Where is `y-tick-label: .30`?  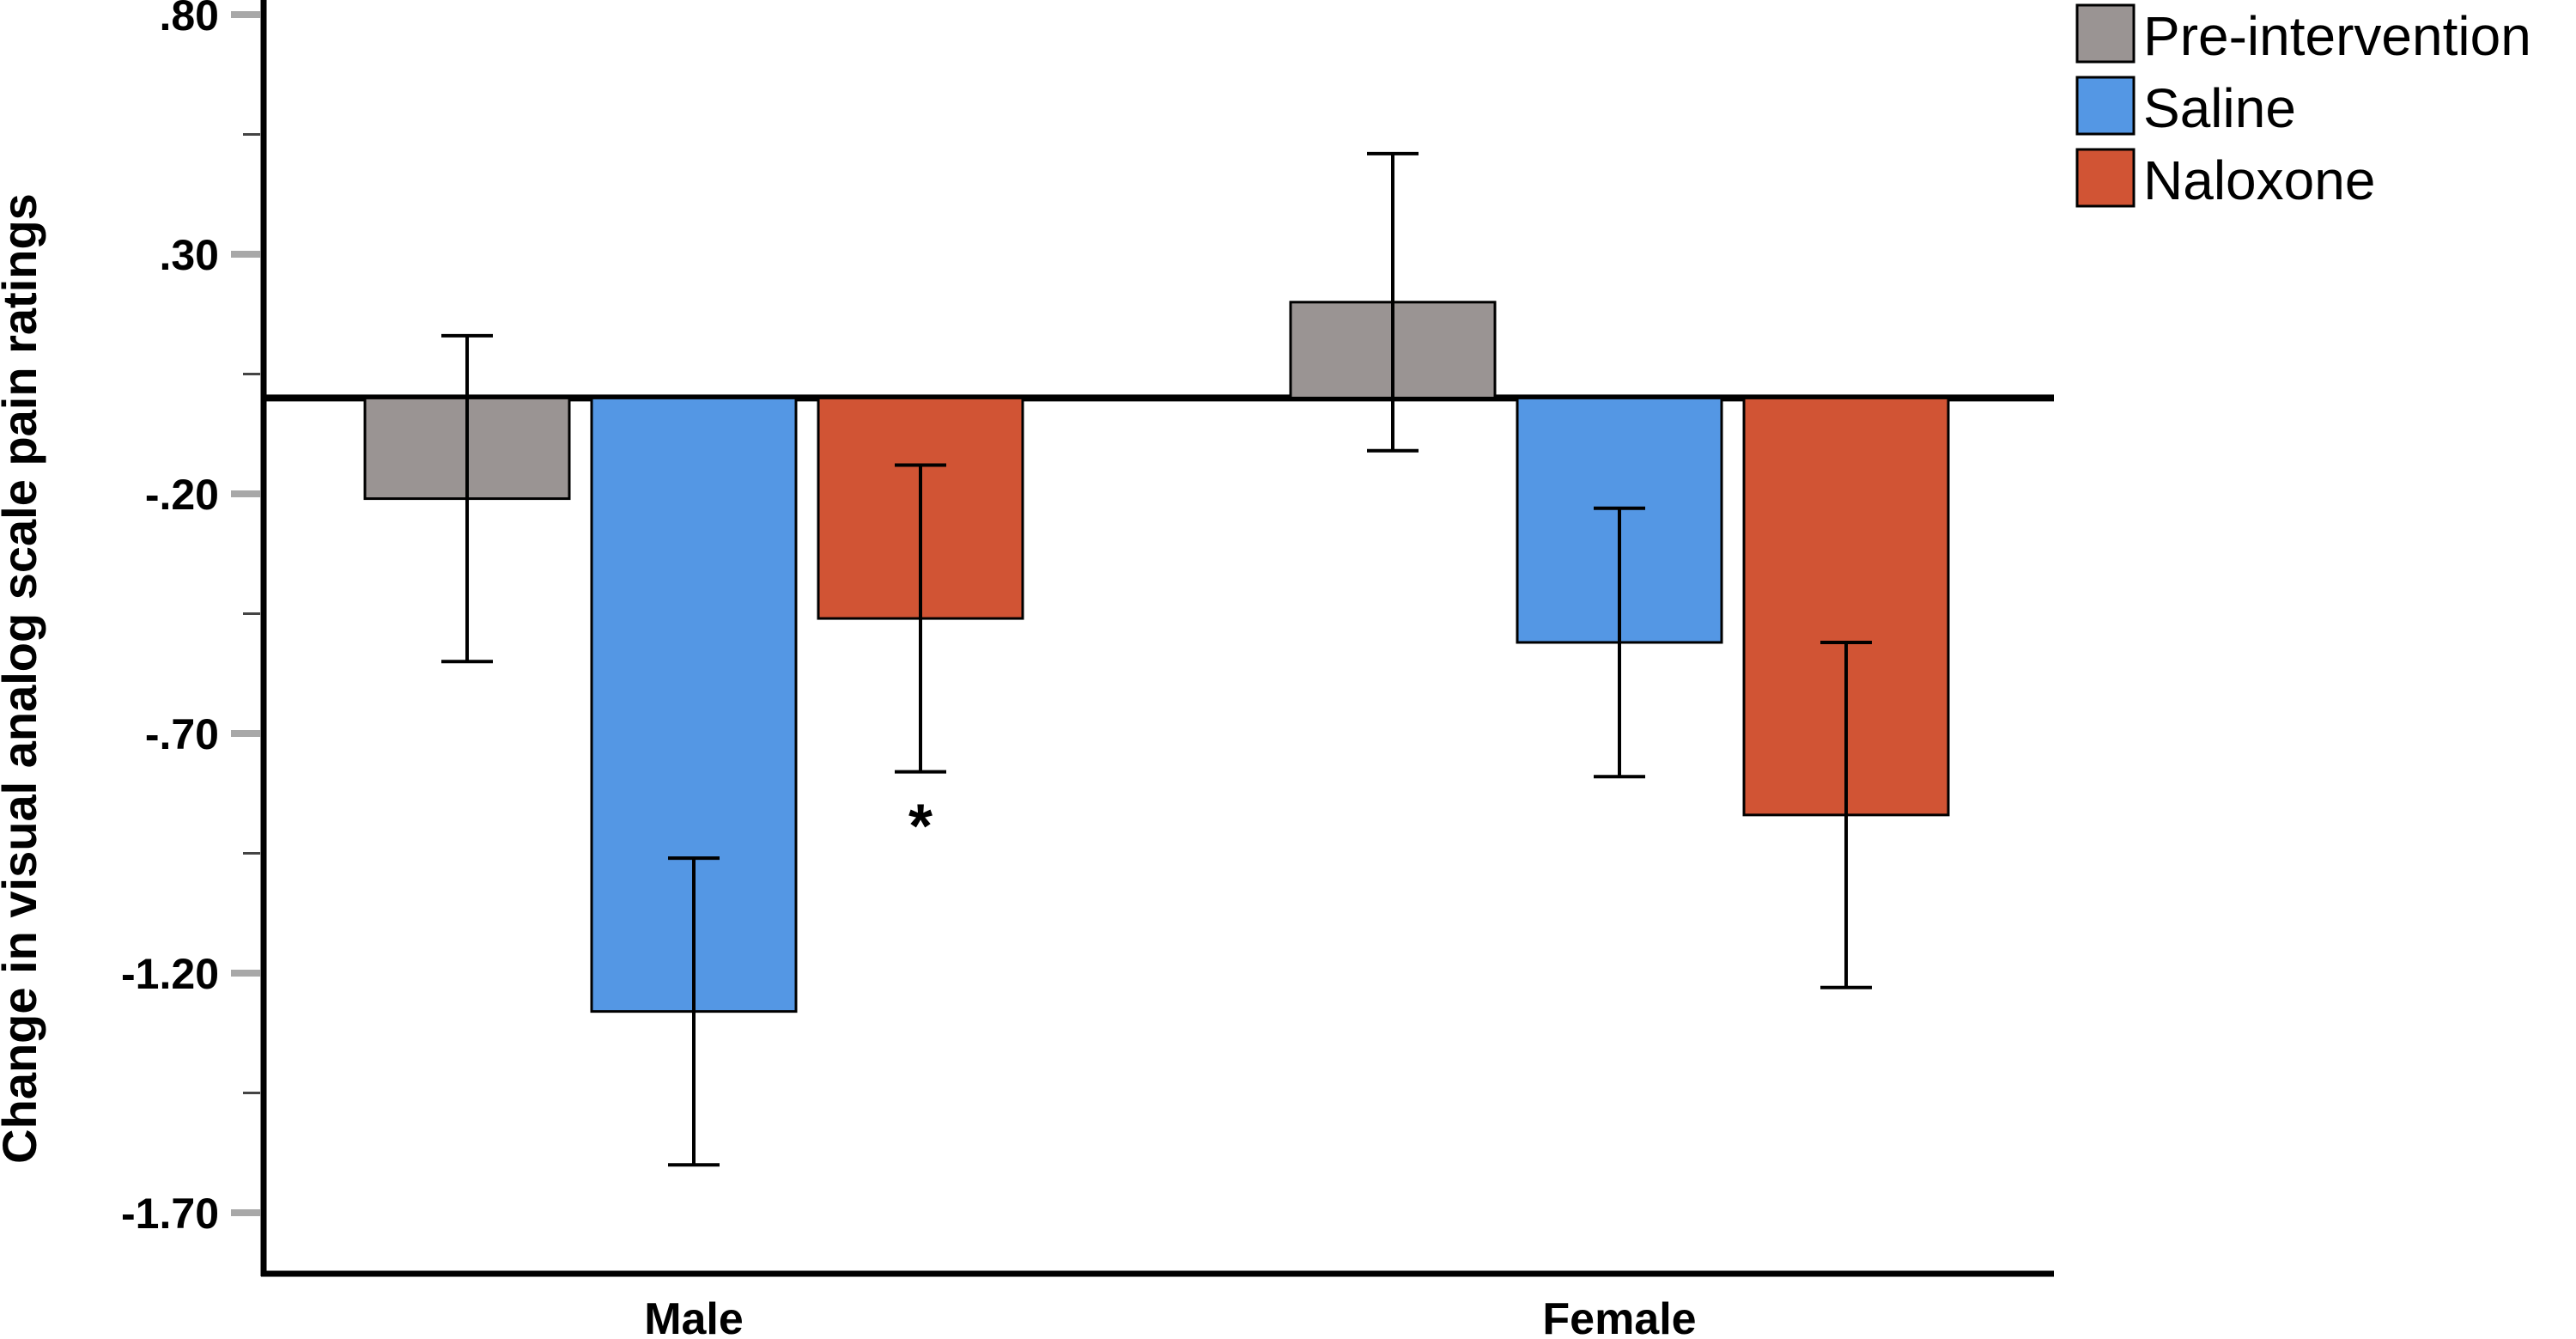 y-tick-label: .30 is located at coordinates (189, 255).